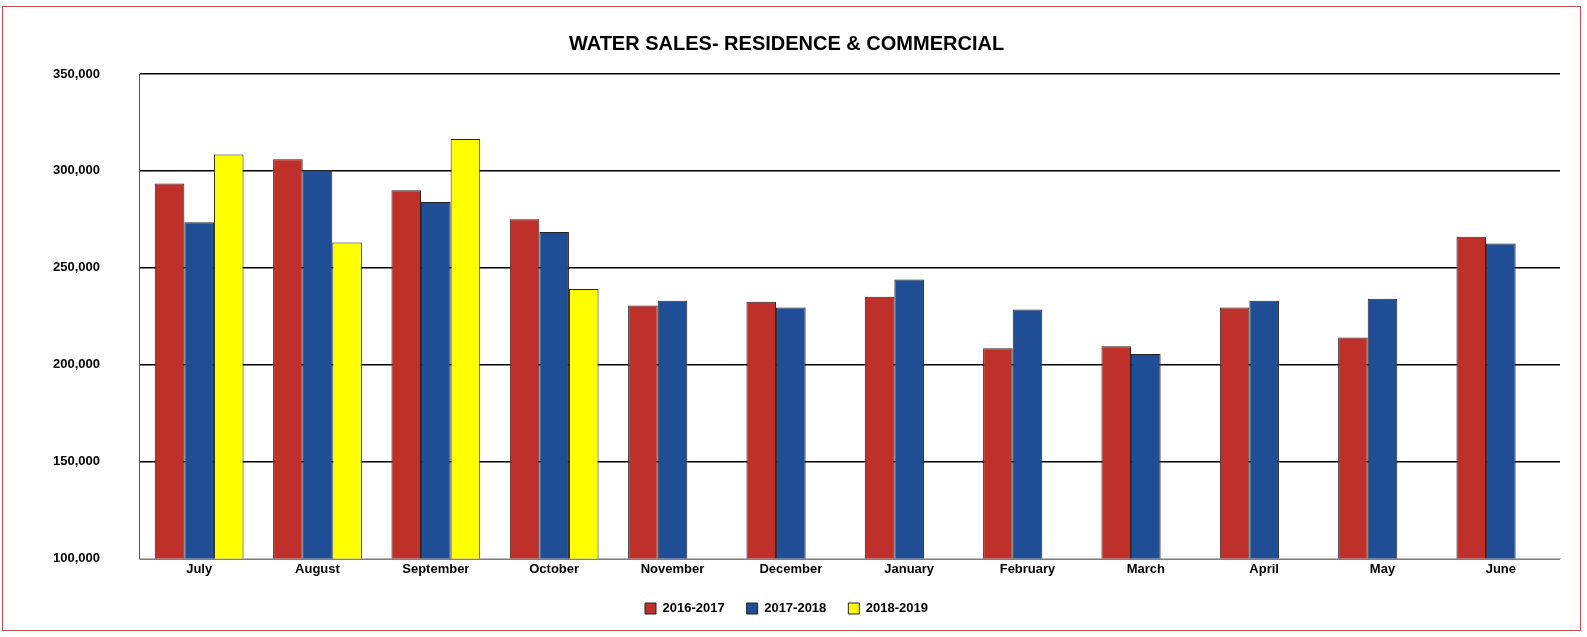  I want to click on x-tick-label: September, so click(436, 568).